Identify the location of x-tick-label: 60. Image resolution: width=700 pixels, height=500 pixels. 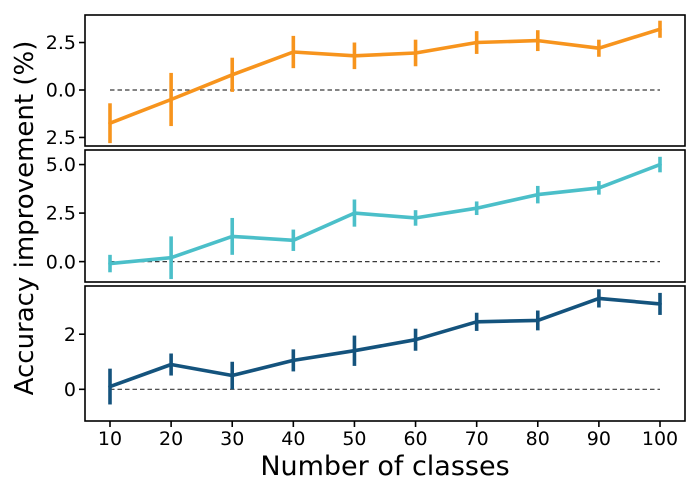
(415, 439).